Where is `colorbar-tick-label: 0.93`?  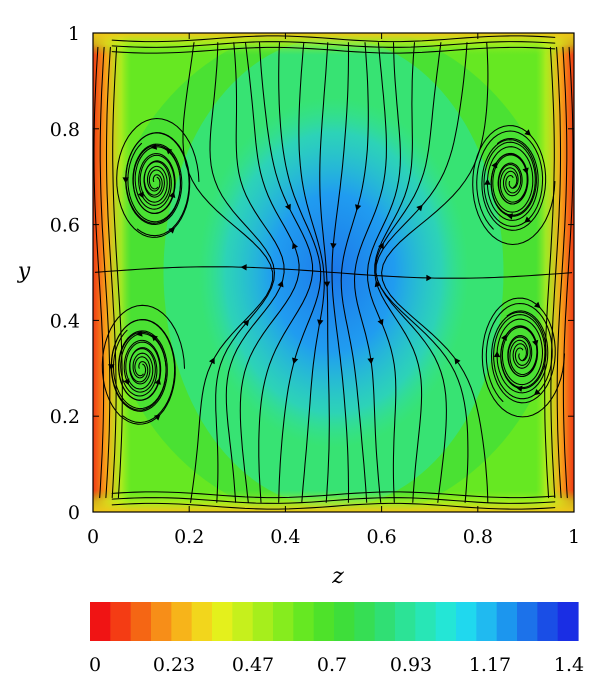
colorbar-tick-label: 0.93 is located at coordinates (411, 665).